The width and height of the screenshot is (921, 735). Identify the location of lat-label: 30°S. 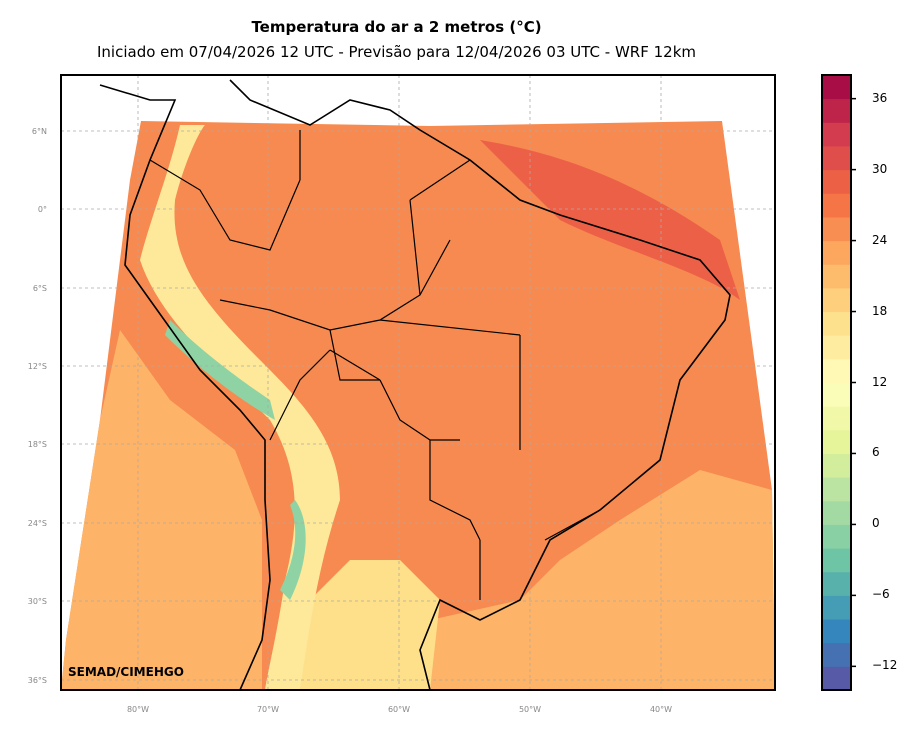
(37, 601).